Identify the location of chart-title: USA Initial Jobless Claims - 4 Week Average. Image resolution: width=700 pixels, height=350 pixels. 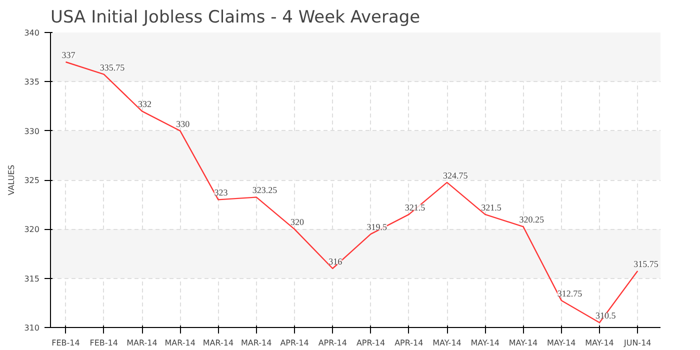
(235, 18).